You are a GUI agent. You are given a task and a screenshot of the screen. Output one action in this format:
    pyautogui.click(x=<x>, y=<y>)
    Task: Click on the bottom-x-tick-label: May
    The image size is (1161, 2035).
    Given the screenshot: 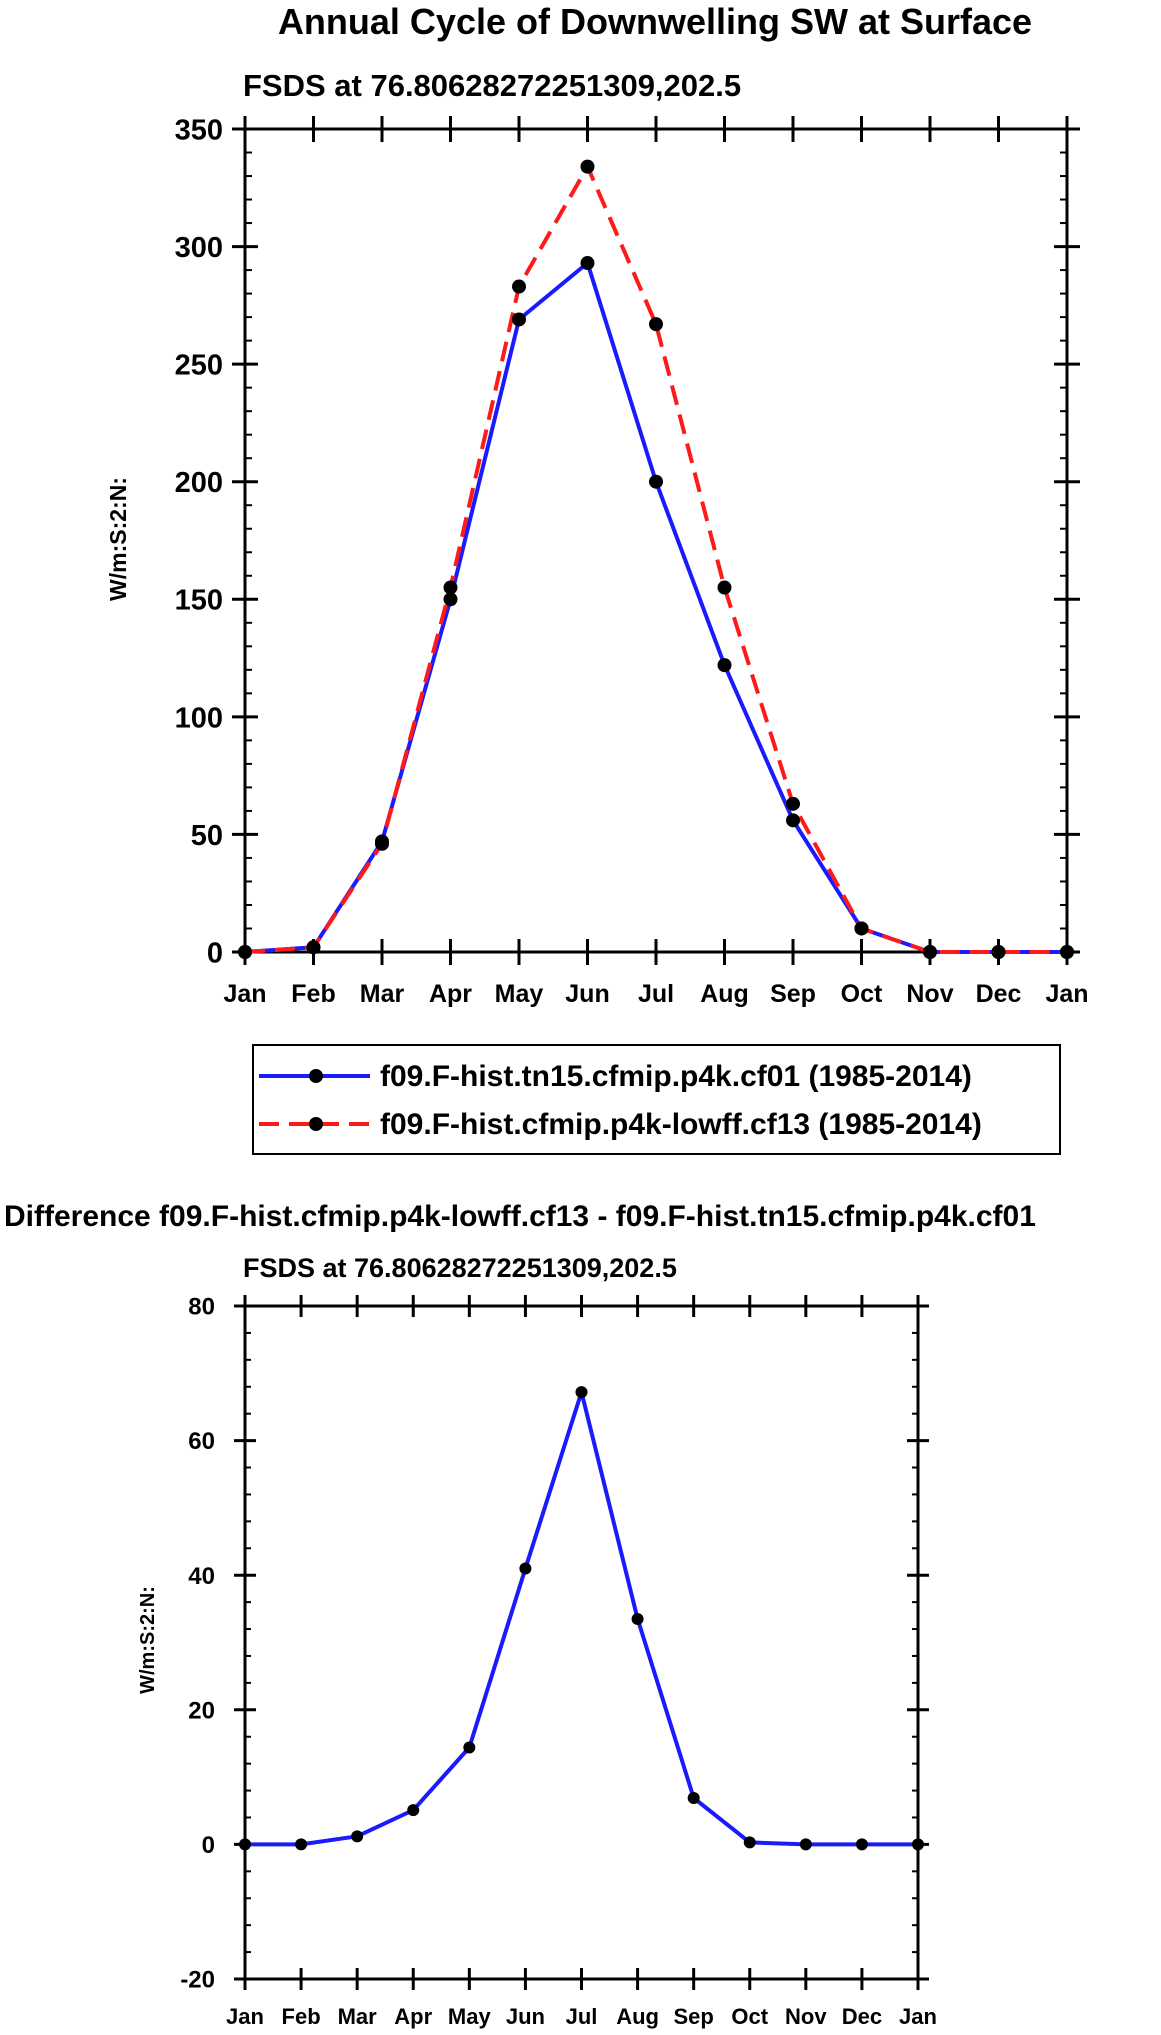 What is the action you would take?
    pyautogui.click(x=470, y=2016)
    